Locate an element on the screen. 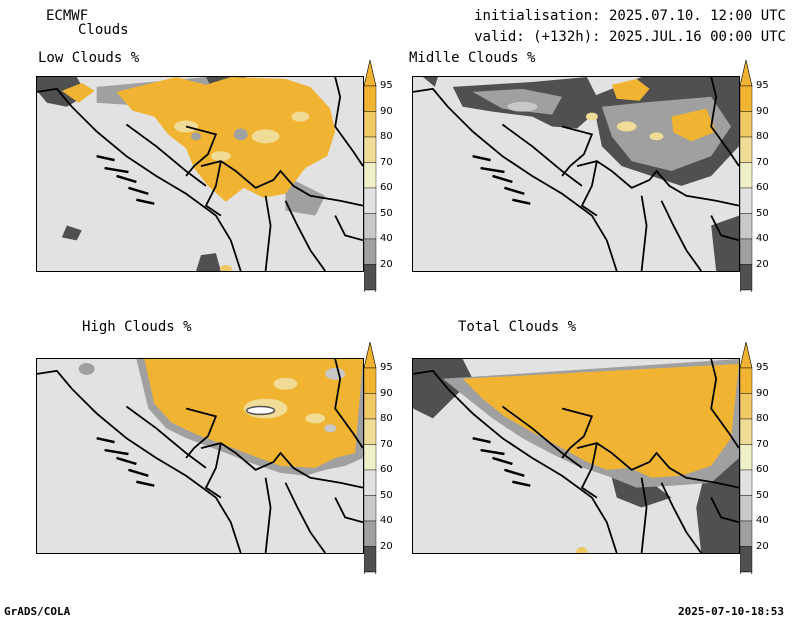  map-total-clouds is located at coordinates (576, 456).